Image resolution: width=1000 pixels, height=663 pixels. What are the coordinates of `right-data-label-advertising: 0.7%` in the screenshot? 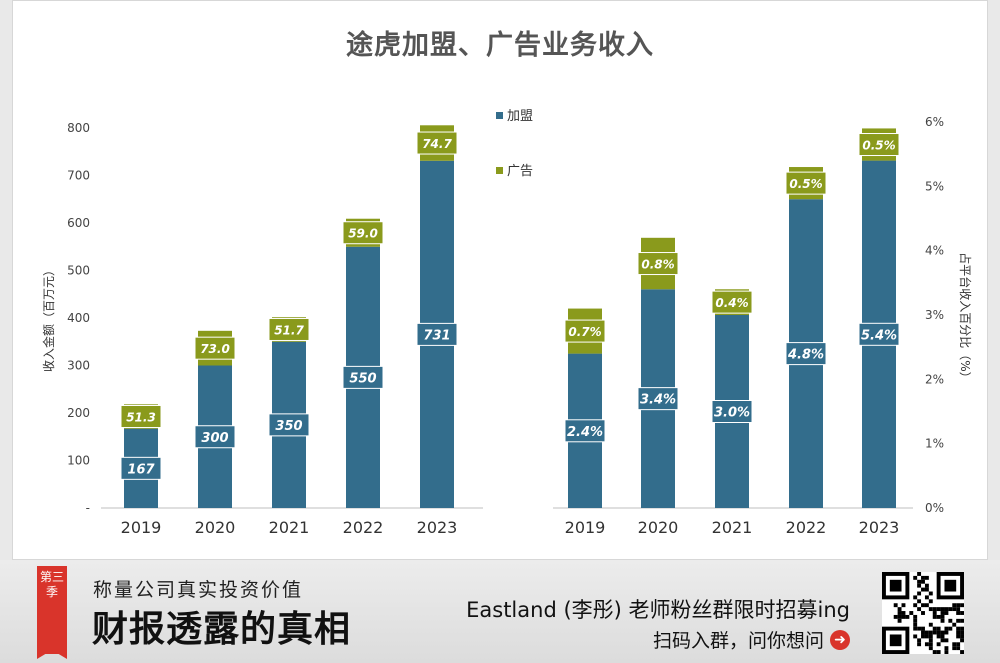 It's located at (584, 332).